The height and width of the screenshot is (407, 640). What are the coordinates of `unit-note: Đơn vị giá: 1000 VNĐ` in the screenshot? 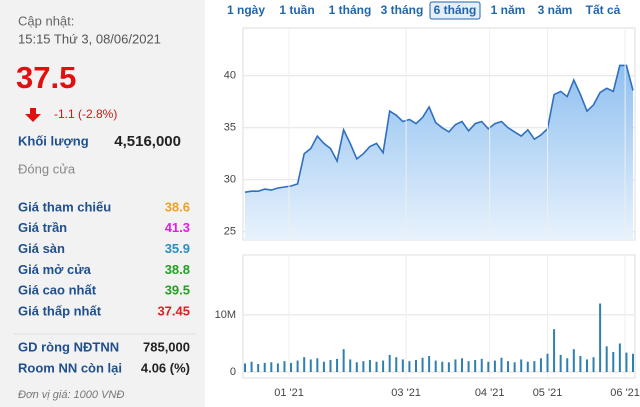 It's located at (71, 395).